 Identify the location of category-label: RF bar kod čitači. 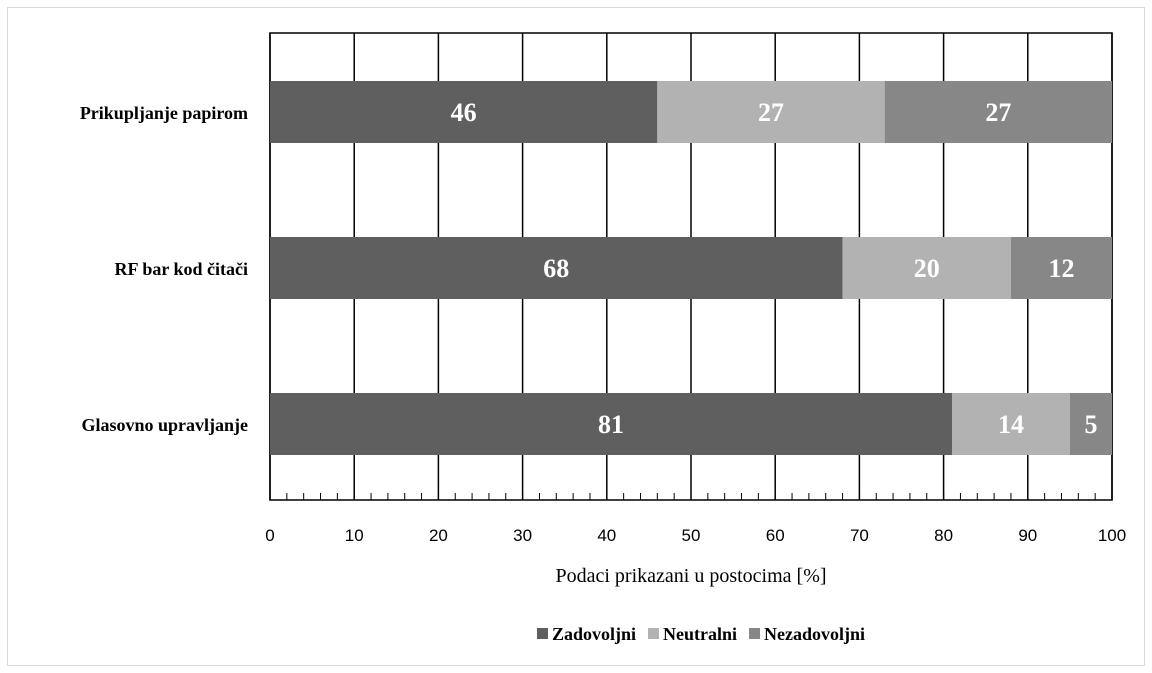
(182, 269).